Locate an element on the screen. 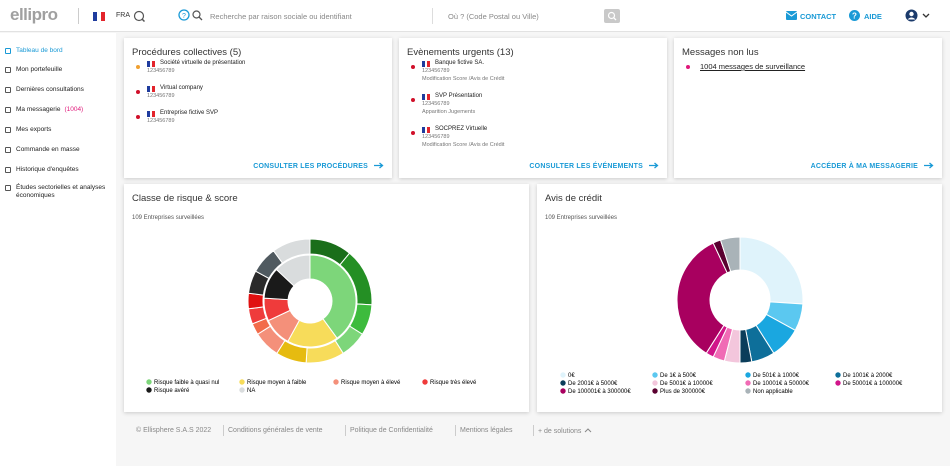 Image resolution: width=950 pixels, height=466 pixels. legend-label: Risque avéré is located at coordinates (172, 391).